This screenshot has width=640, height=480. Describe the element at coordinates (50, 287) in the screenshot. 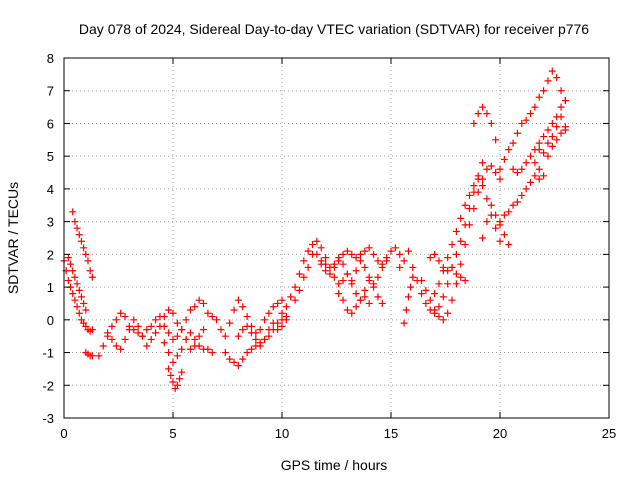

I see `y-tick-label: 1` at that location.